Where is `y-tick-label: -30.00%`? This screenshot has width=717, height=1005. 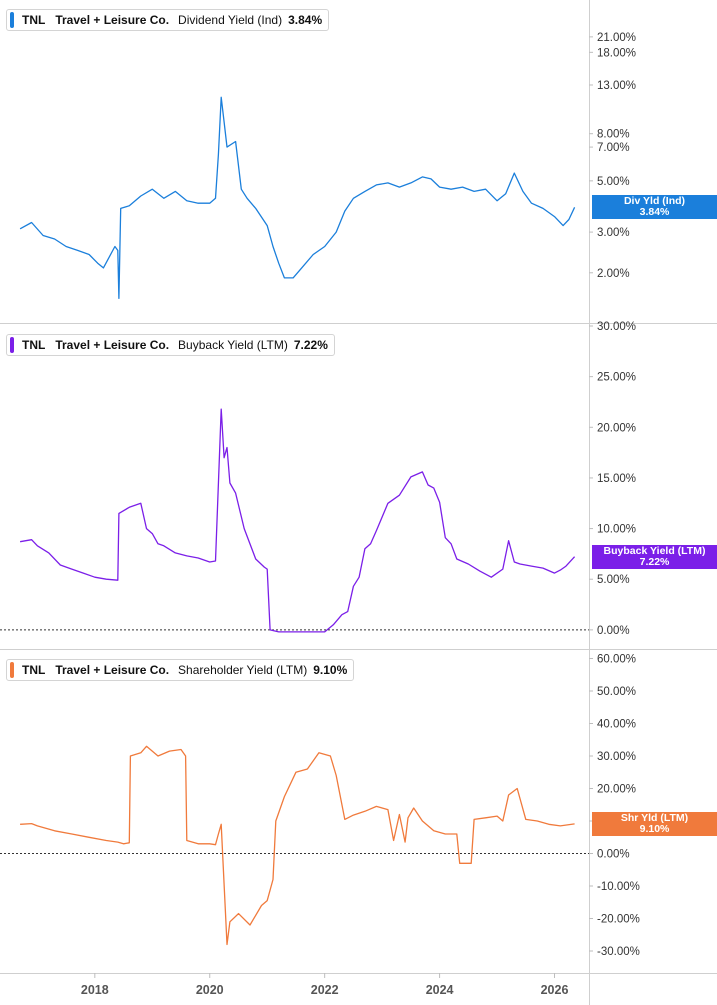
y-tick-label: -30.00% is located at coordinates (618, 952).